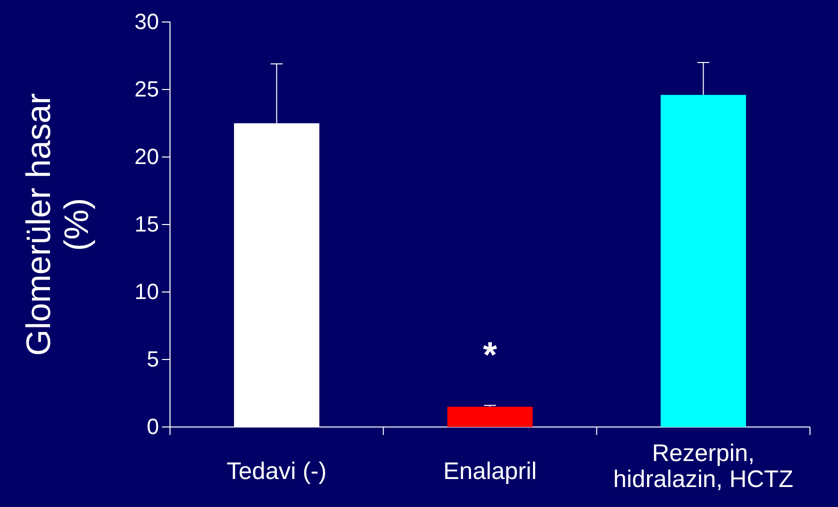 The image size is (838, 507). What do you see at coordinates (276, 471) in the screenshot?
I see `x-tick-label: Tedavi (-)` at bounding box center [276, 471].